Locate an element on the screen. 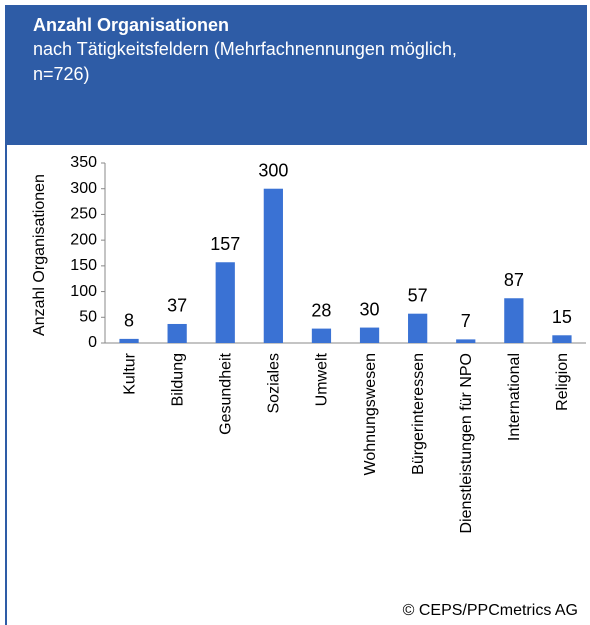 Image resolution: width=590 pixels, height=625 pixels. value-label: 300 is located at coordinates (273, 170).